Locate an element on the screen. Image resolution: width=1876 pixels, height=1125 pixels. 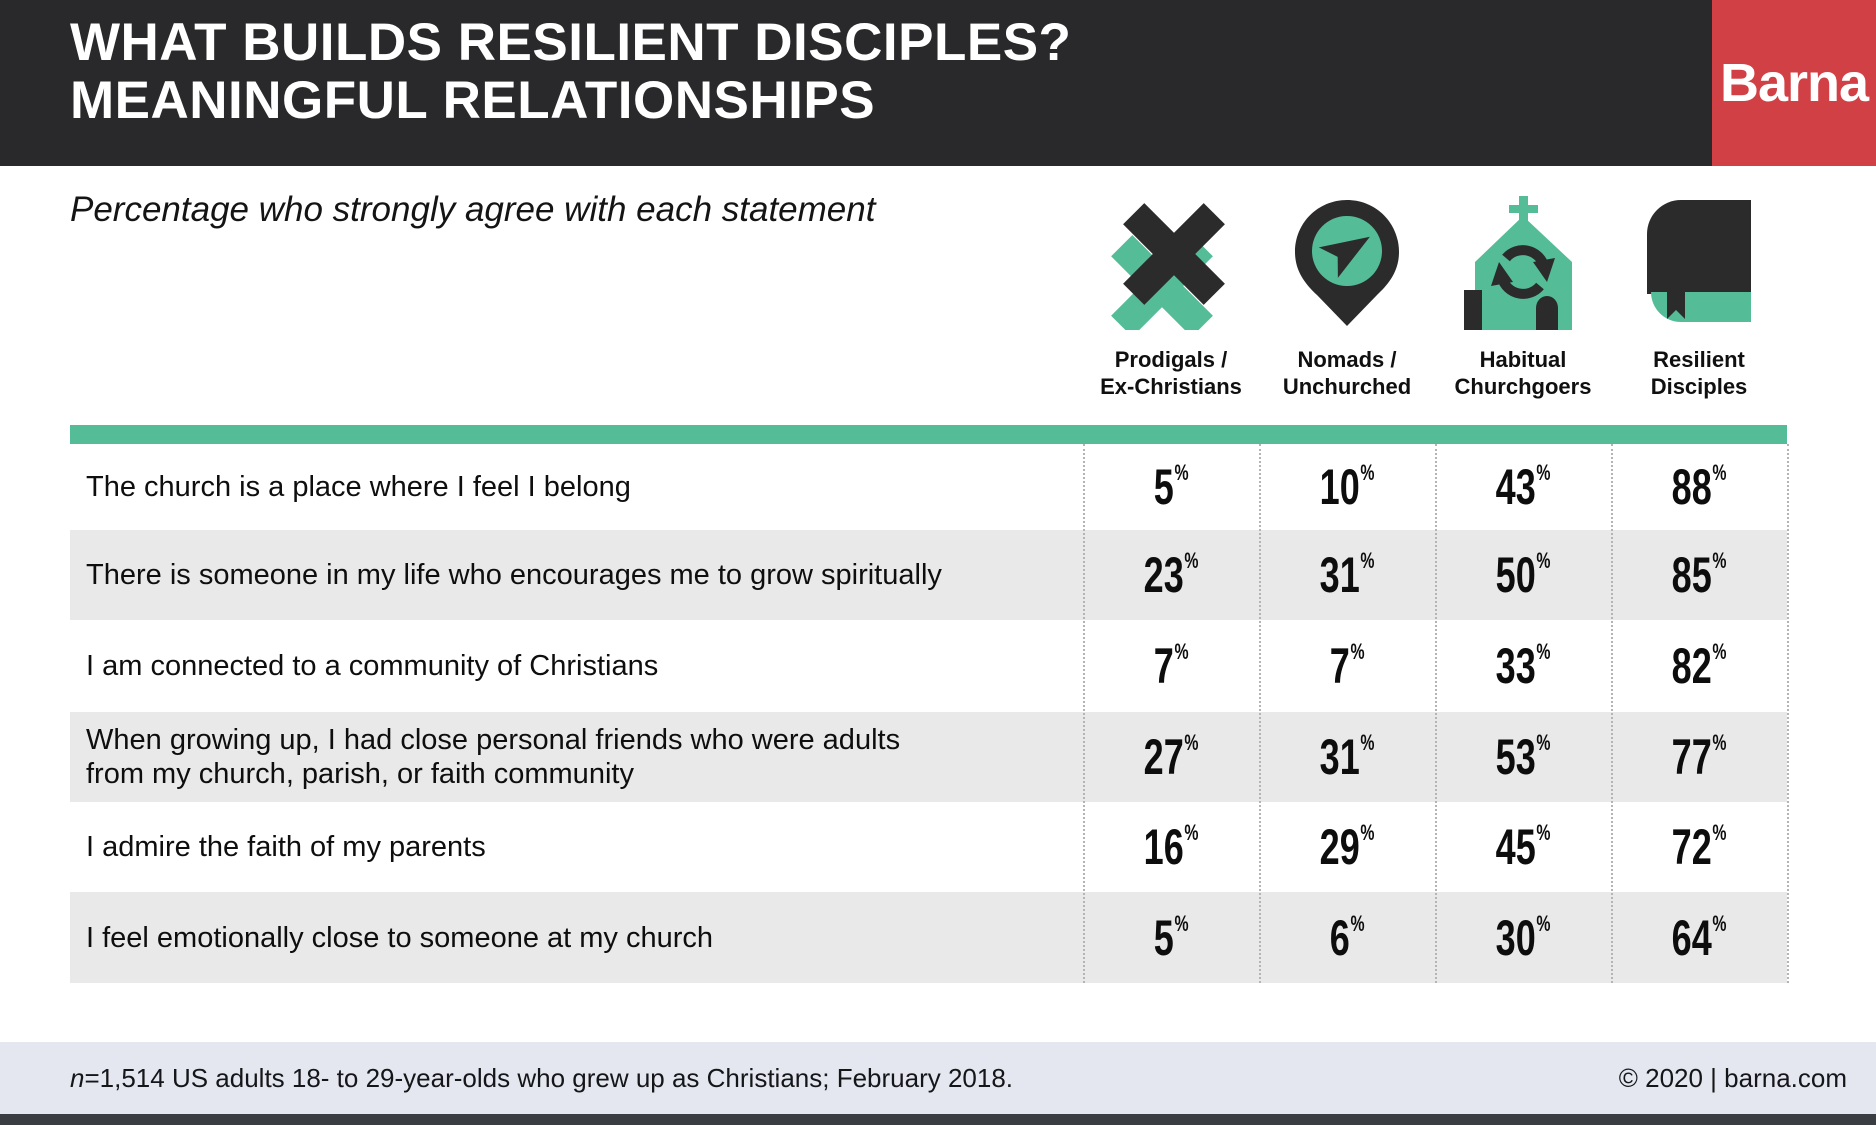
value-cell: 85% is located at coordinates (1699, 575).